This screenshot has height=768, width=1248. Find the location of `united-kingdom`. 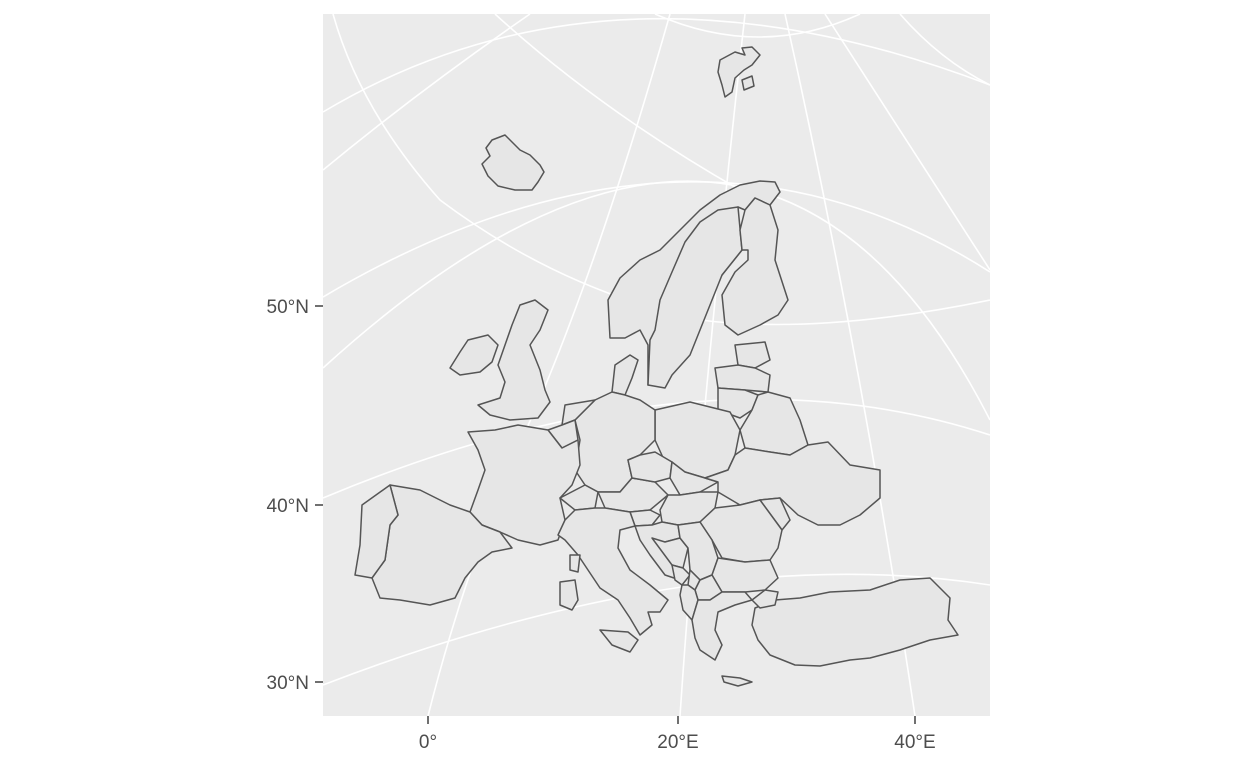

united-kingdom is located at coordinates (514, 360).